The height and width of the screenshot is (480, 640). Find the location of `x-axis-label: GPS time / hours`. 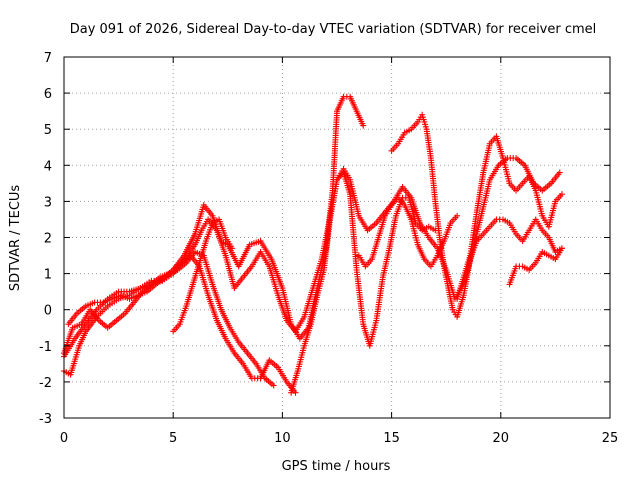

x-axis-label: GPS time / hours is located at coordinates (336, 466).